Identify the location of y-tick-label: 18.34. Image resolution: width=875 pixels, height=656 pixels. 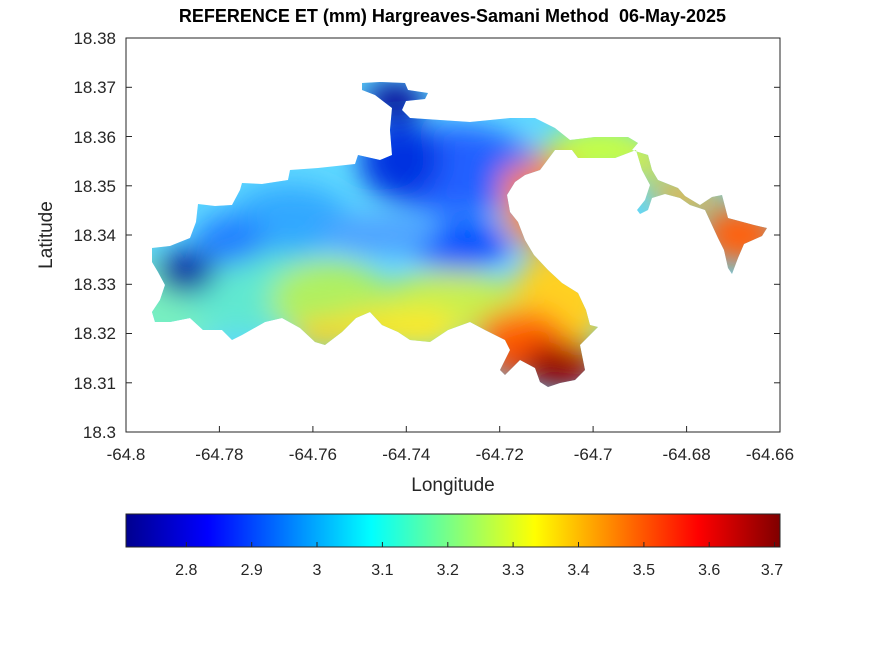
(94, 235).